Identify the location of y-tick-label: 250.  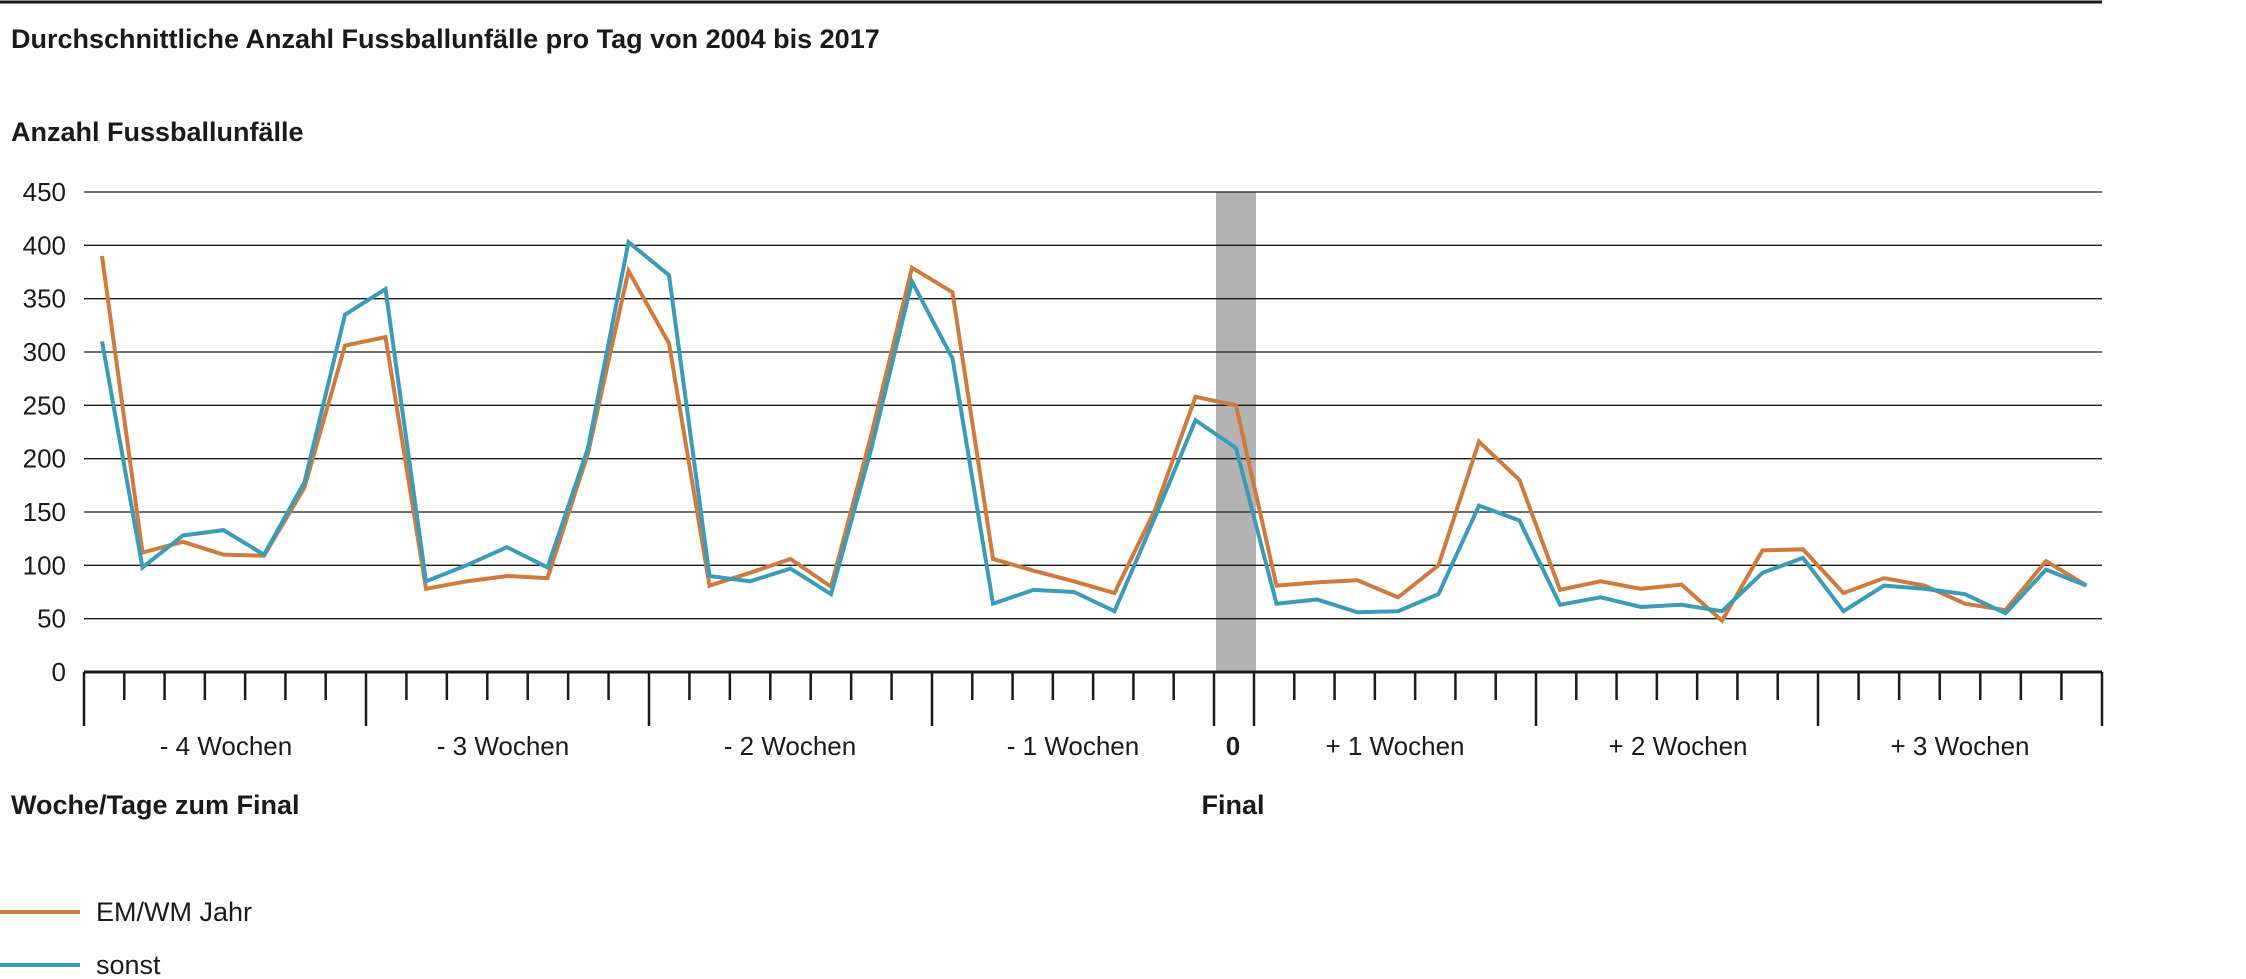
(44, 405).